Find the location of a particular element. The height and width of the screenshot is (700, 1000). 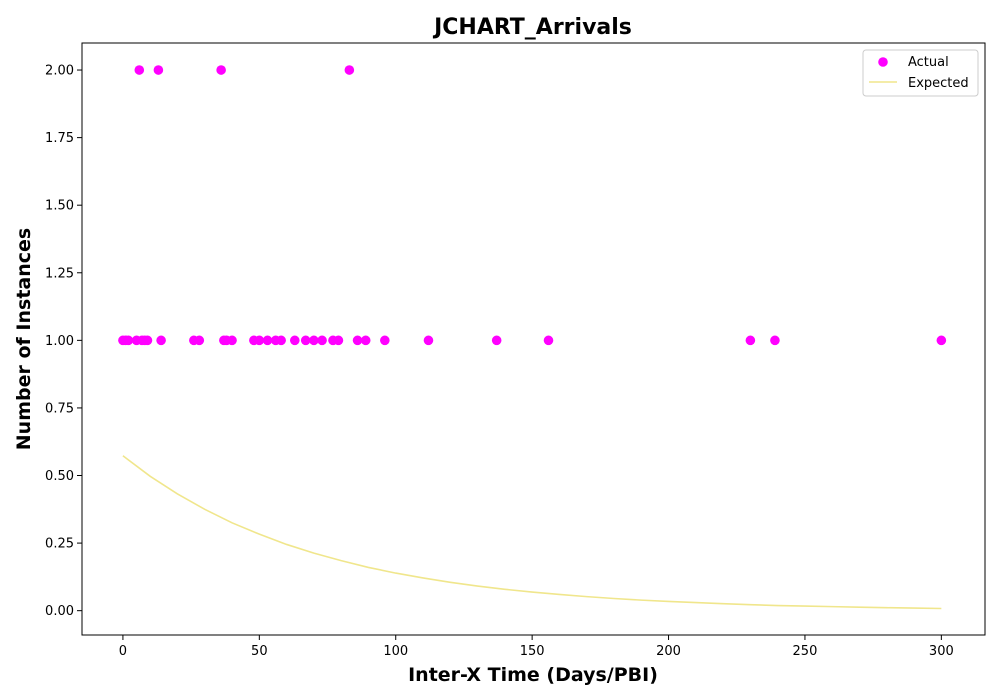

x-tick-label: 150 is located at coordinates (532, 651).